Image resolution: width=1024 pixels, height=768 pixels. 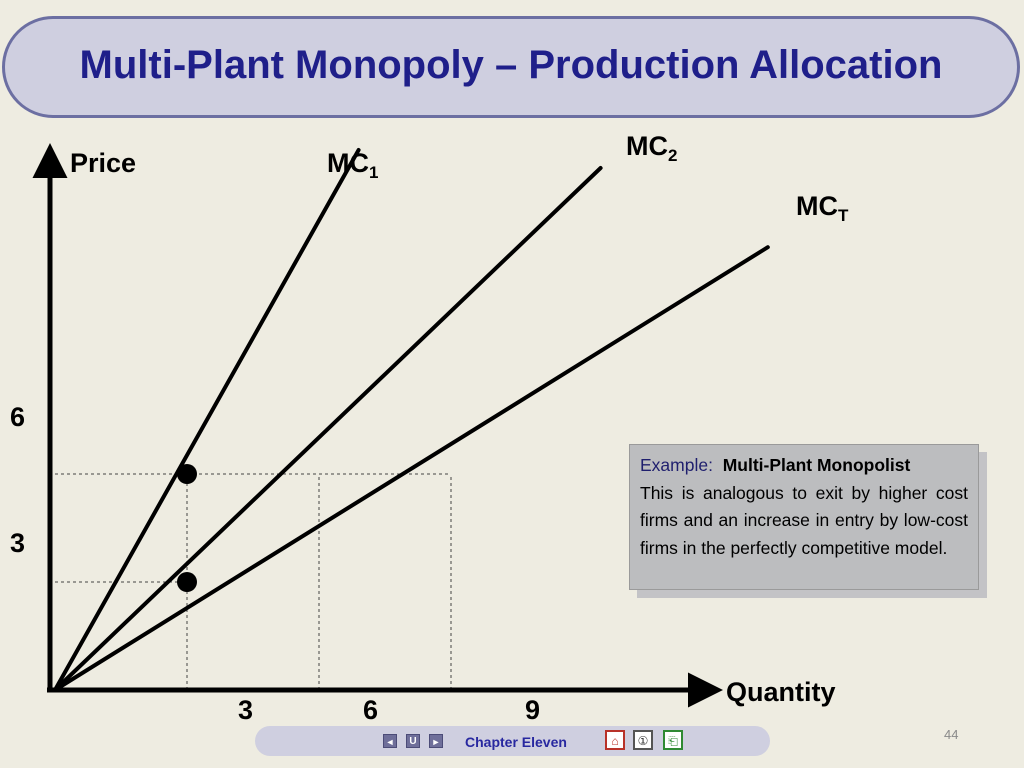 What do you see at coordinates (18, 543) in the screenshot?
I see `y-tick-3: 3` at bounding box center [18, 543].